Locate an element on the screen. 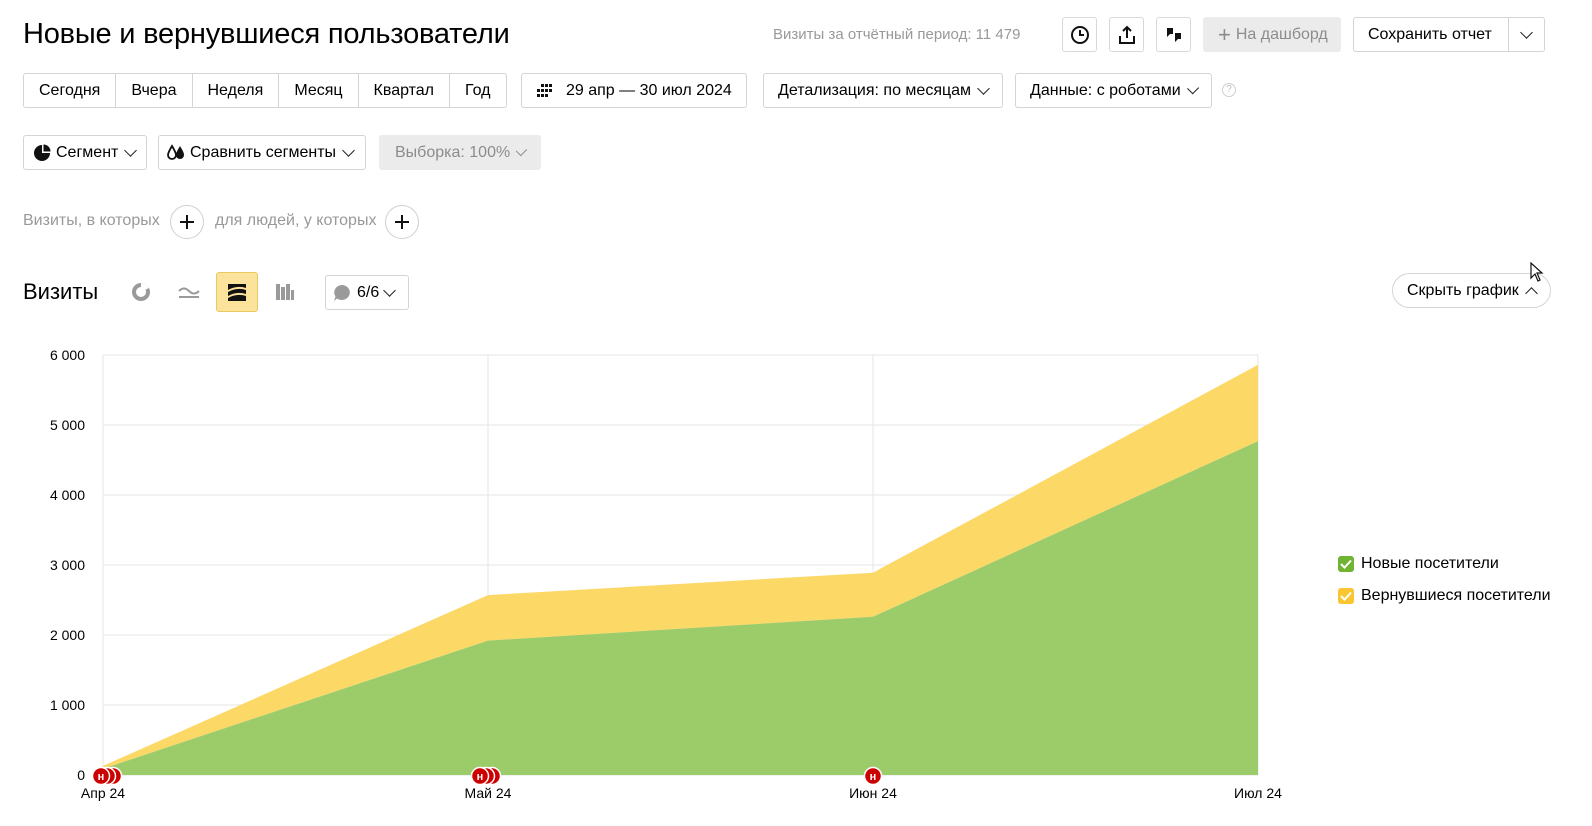  clock-icon is located at coordinates (1079, 34).